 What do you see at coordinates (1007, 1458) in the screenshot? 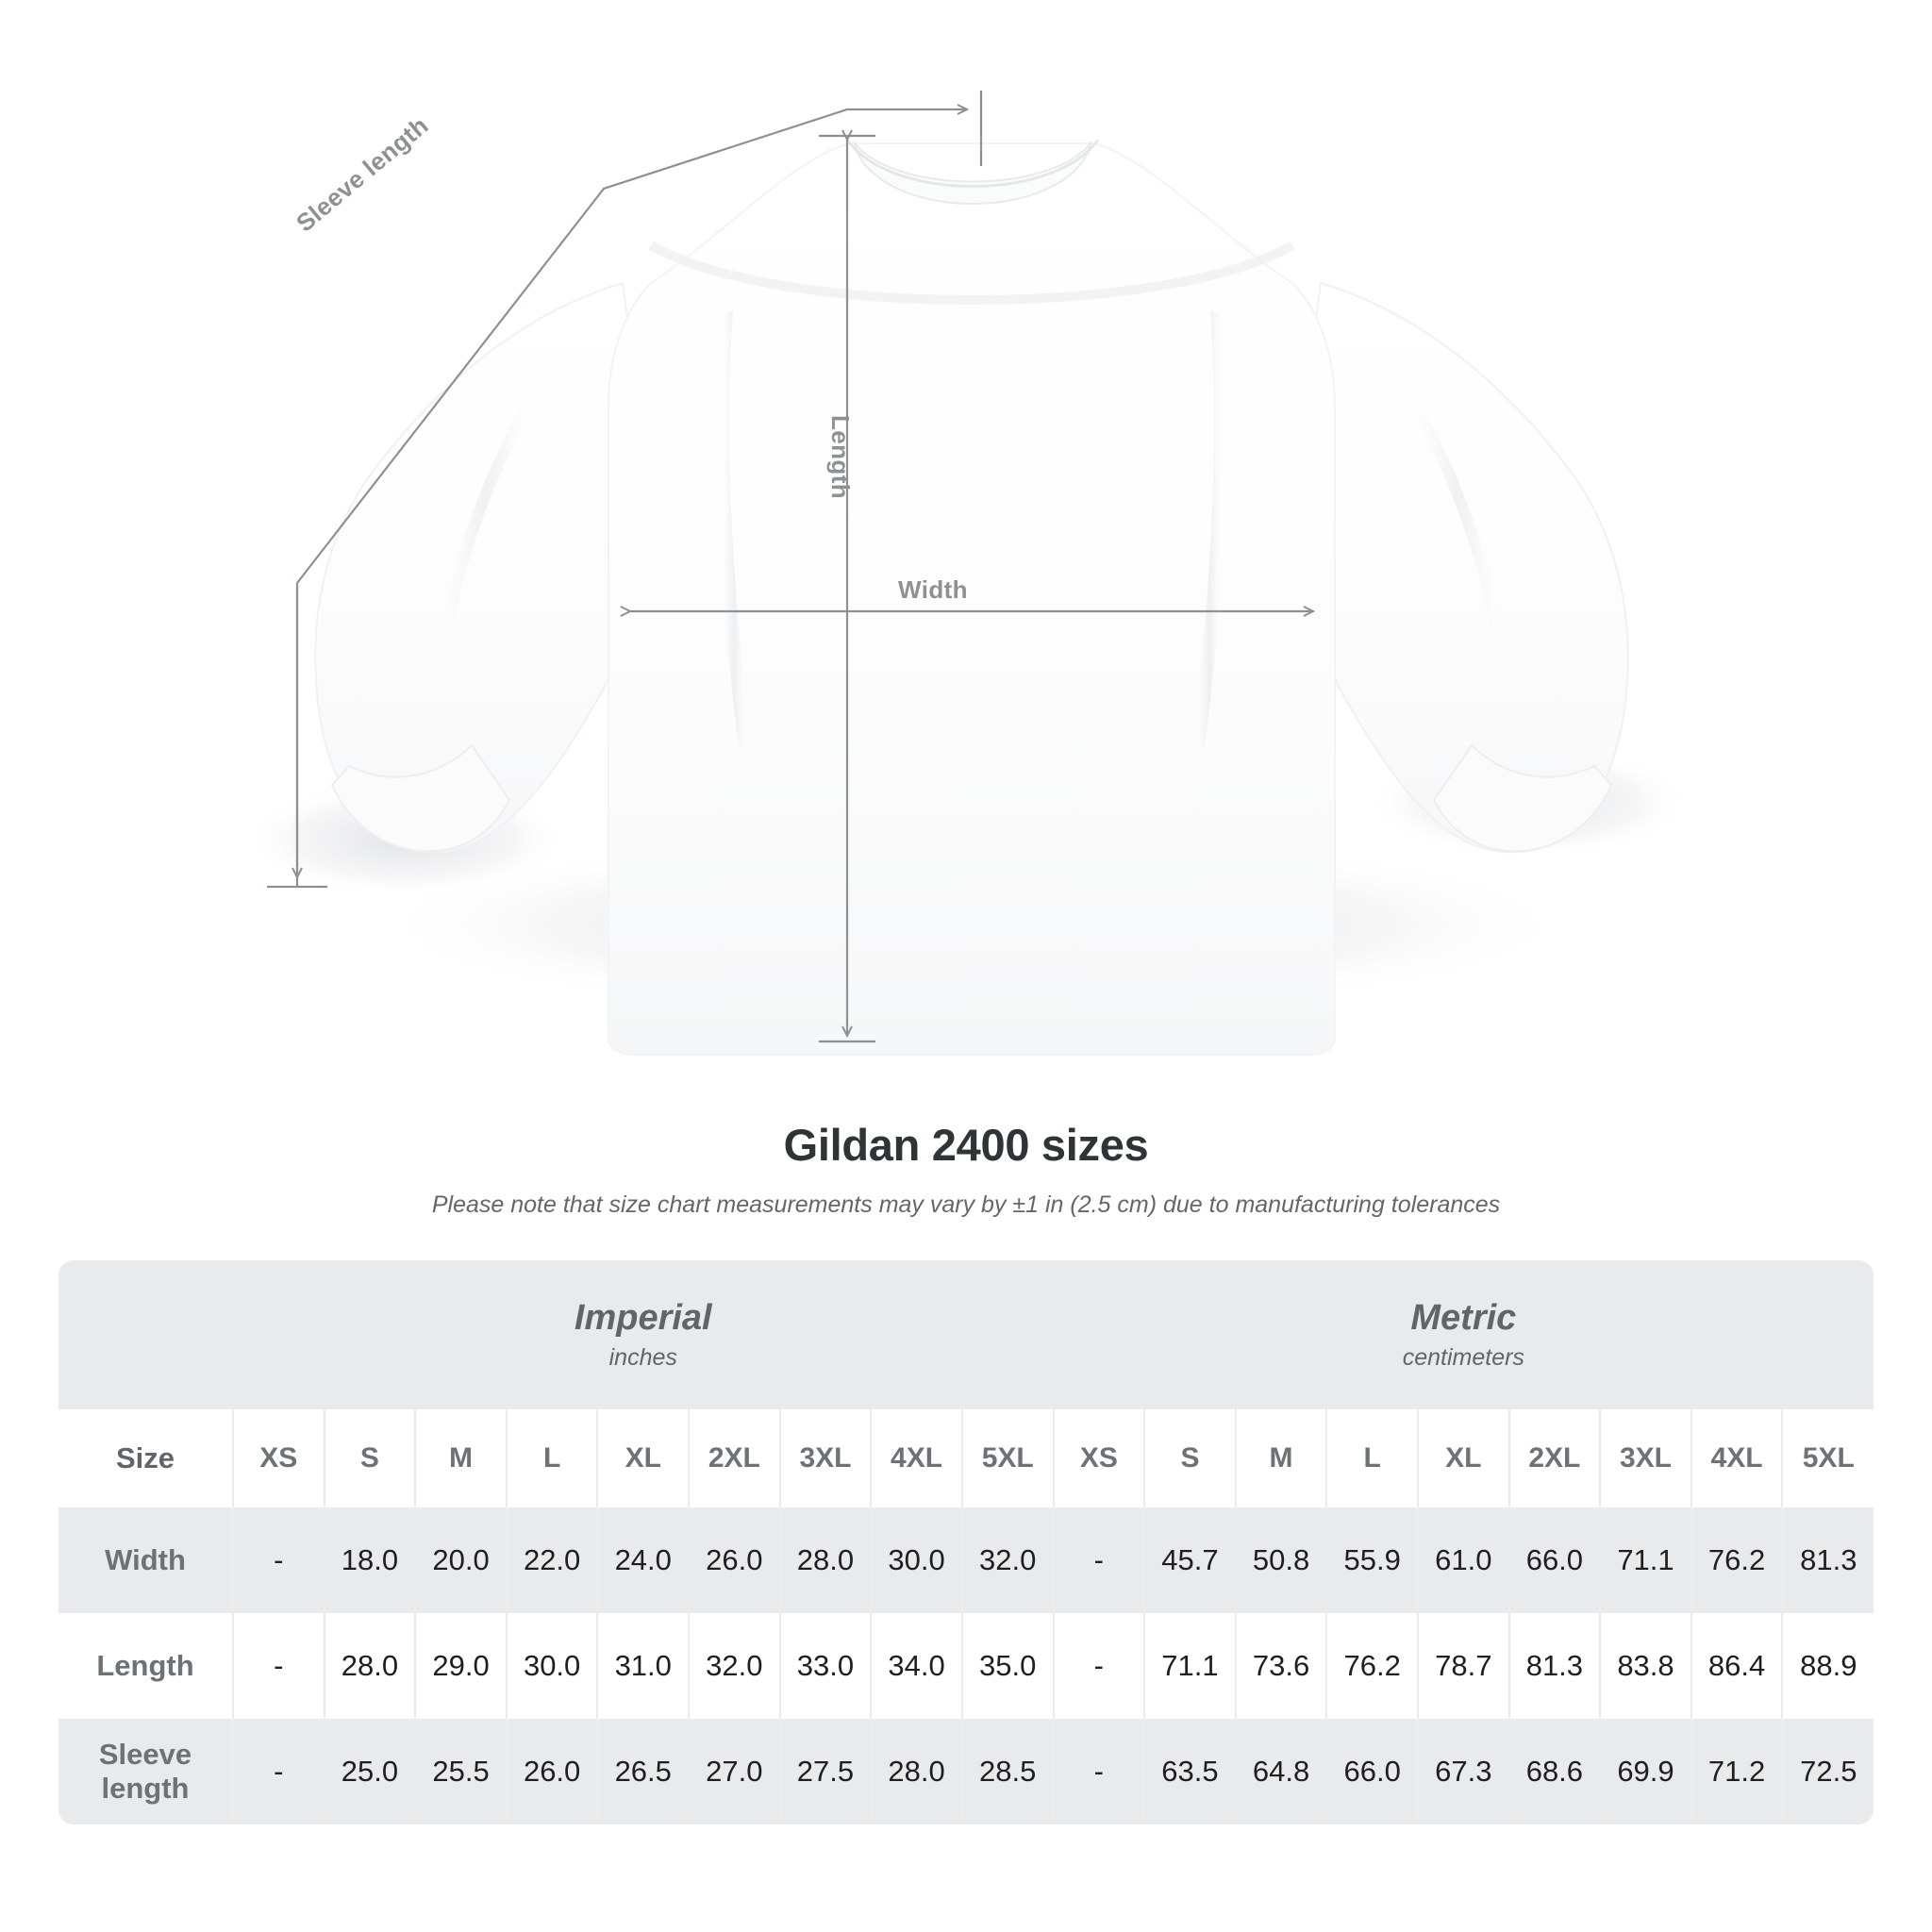
I see `size-header-imperial-5xl: 5XL` at bounding box center [1007, 1458].